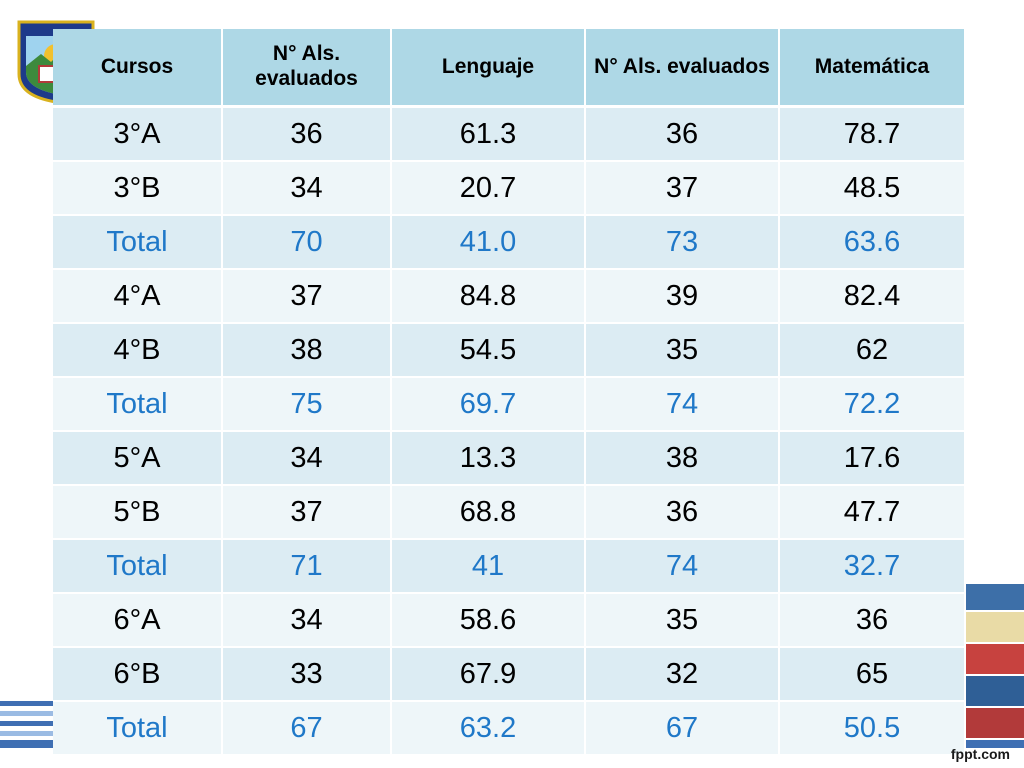 The image size is (1024, 768). Describe the element at coordinates (307, 68) in the screenshot. I see `header-alumnos-evaluados-lenguaje: N° Als. evaluados` at that location.